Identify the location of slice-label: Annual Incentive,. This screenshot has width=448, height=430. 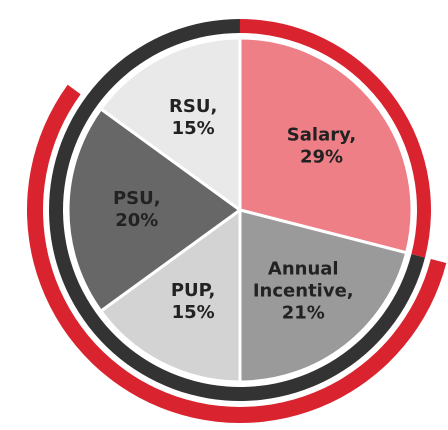
(303, 280).